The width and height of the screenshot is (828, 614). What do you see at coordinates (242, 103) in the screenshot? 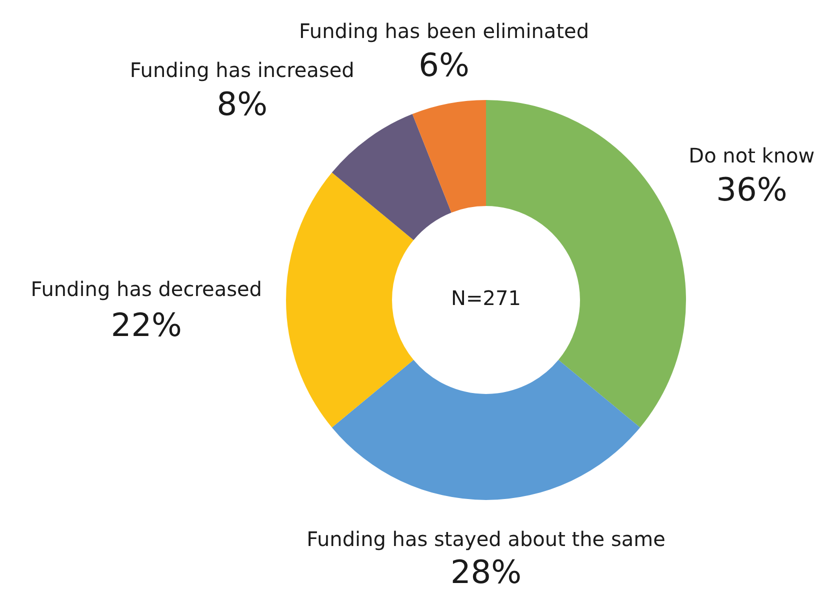
I see `data-label: 8%` at bounding box center [242, 103].